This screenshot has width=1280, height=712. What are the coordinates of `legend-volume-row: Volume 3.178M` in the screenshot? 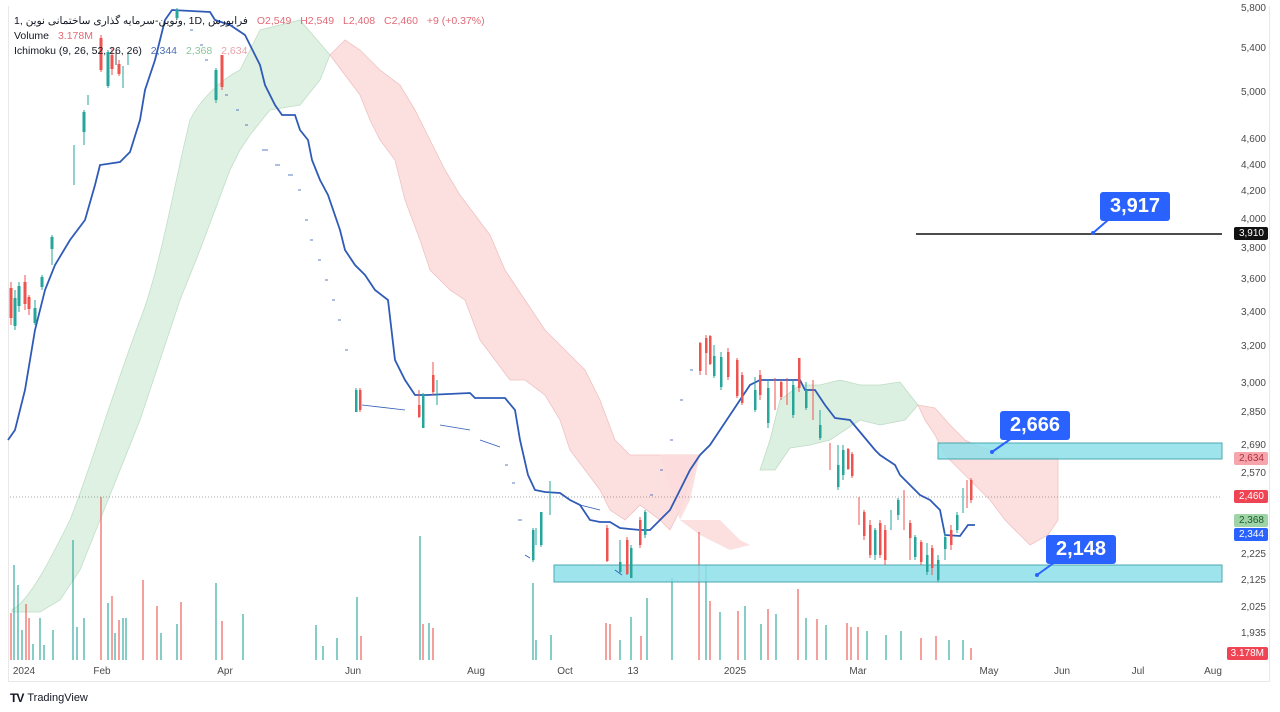 It's located at (249, 36).